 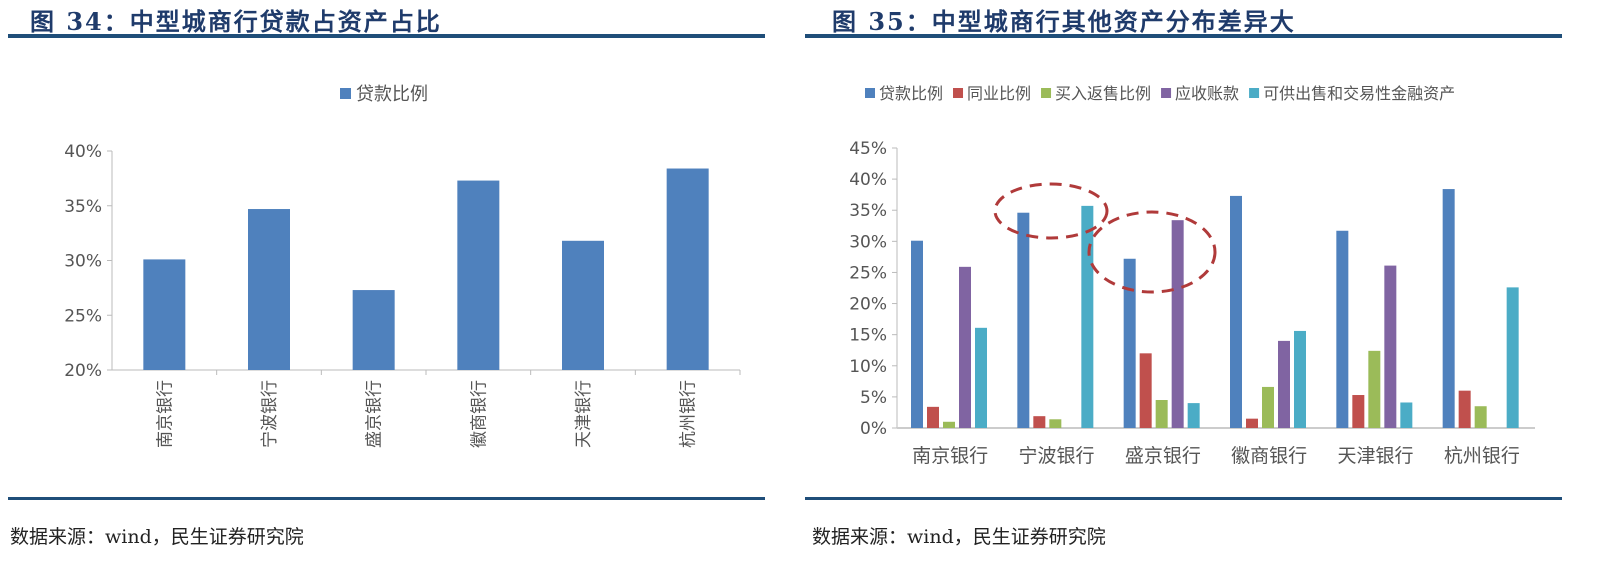 I want to click on right-y-tick-label: 25%, so click(x=868, y=273).